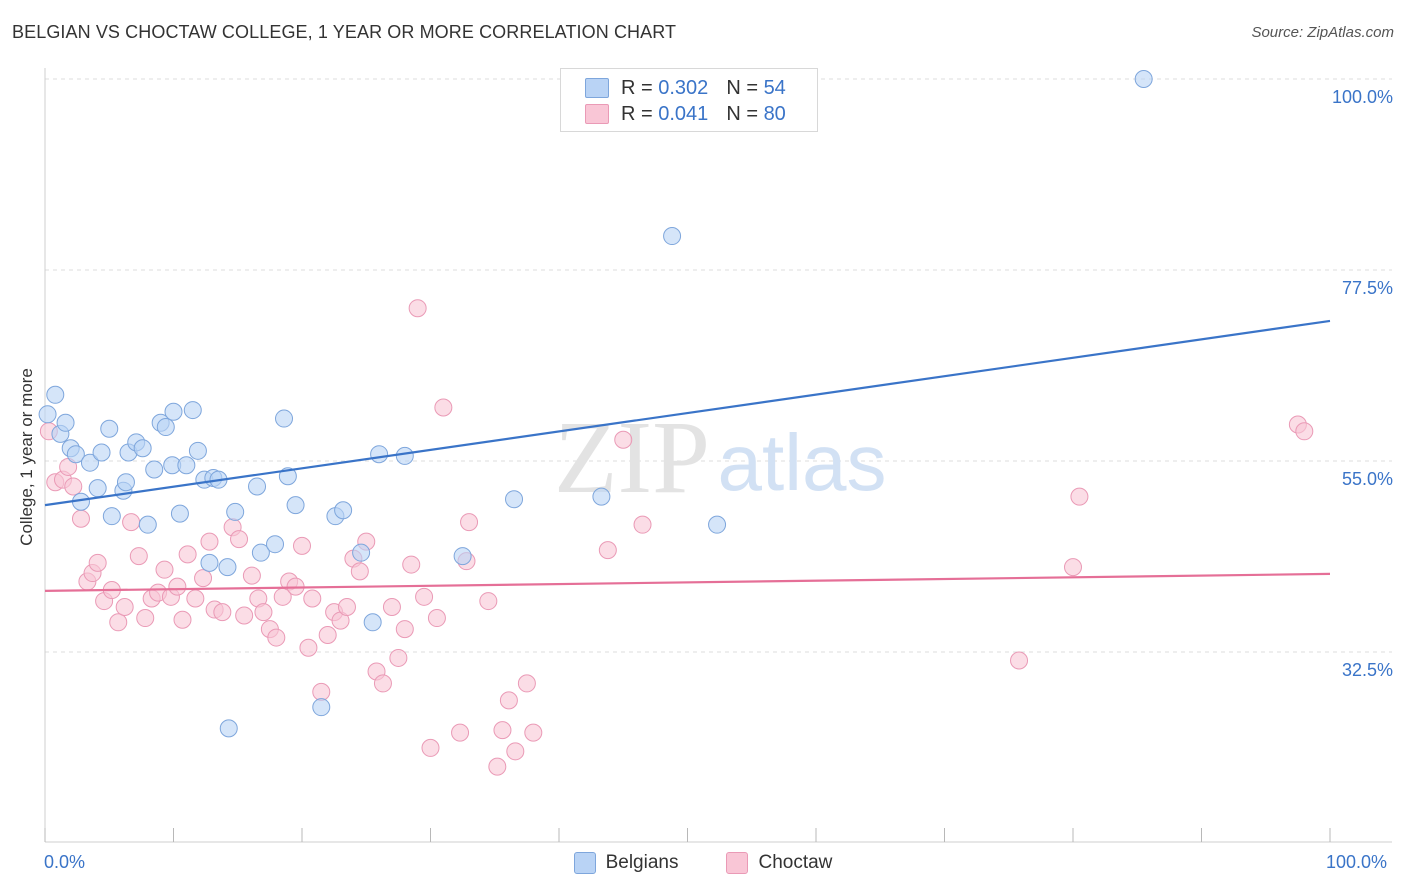 Image resolution: width=1406 pixels, height=892 pixels. I want to click on legend-r-value: 0.302, so click(683, 87).